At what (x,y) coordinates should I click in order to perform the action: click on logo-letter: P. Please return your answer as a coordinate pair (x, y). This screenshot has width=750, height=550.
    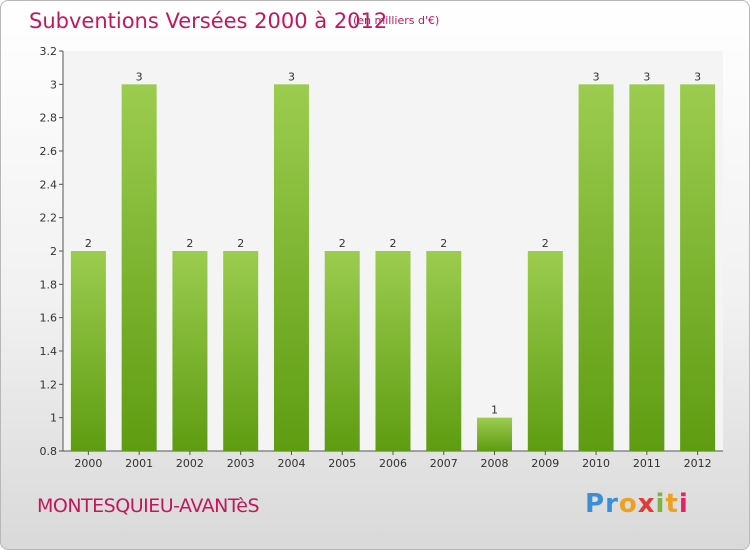
    Looking at the image, I should click on (595, 504).